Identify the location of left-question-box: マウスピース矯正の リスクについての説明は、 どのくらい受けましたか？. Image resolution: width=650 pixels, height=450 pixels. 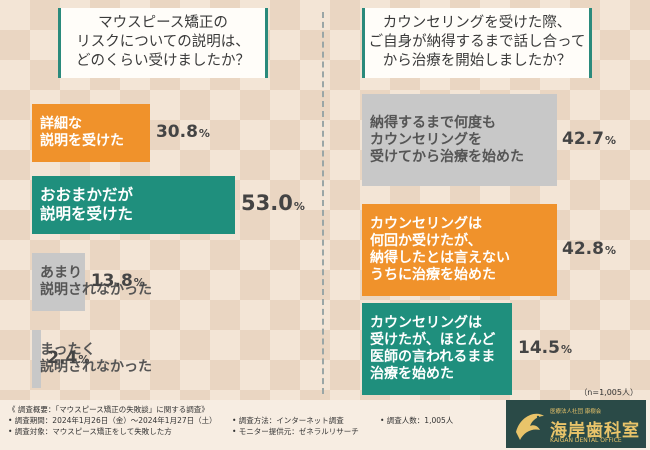
(163, 43).